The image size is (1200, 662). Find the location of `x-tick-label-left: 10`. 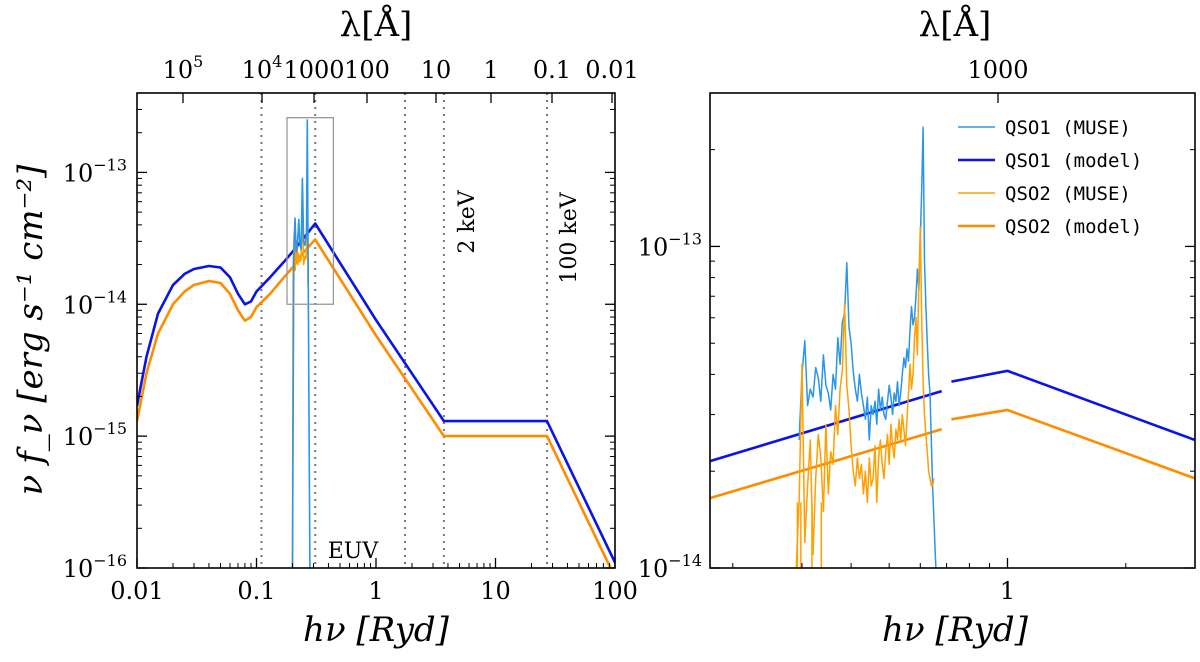

x-tick-label-left: 10 is located at coordinates (495, 591).